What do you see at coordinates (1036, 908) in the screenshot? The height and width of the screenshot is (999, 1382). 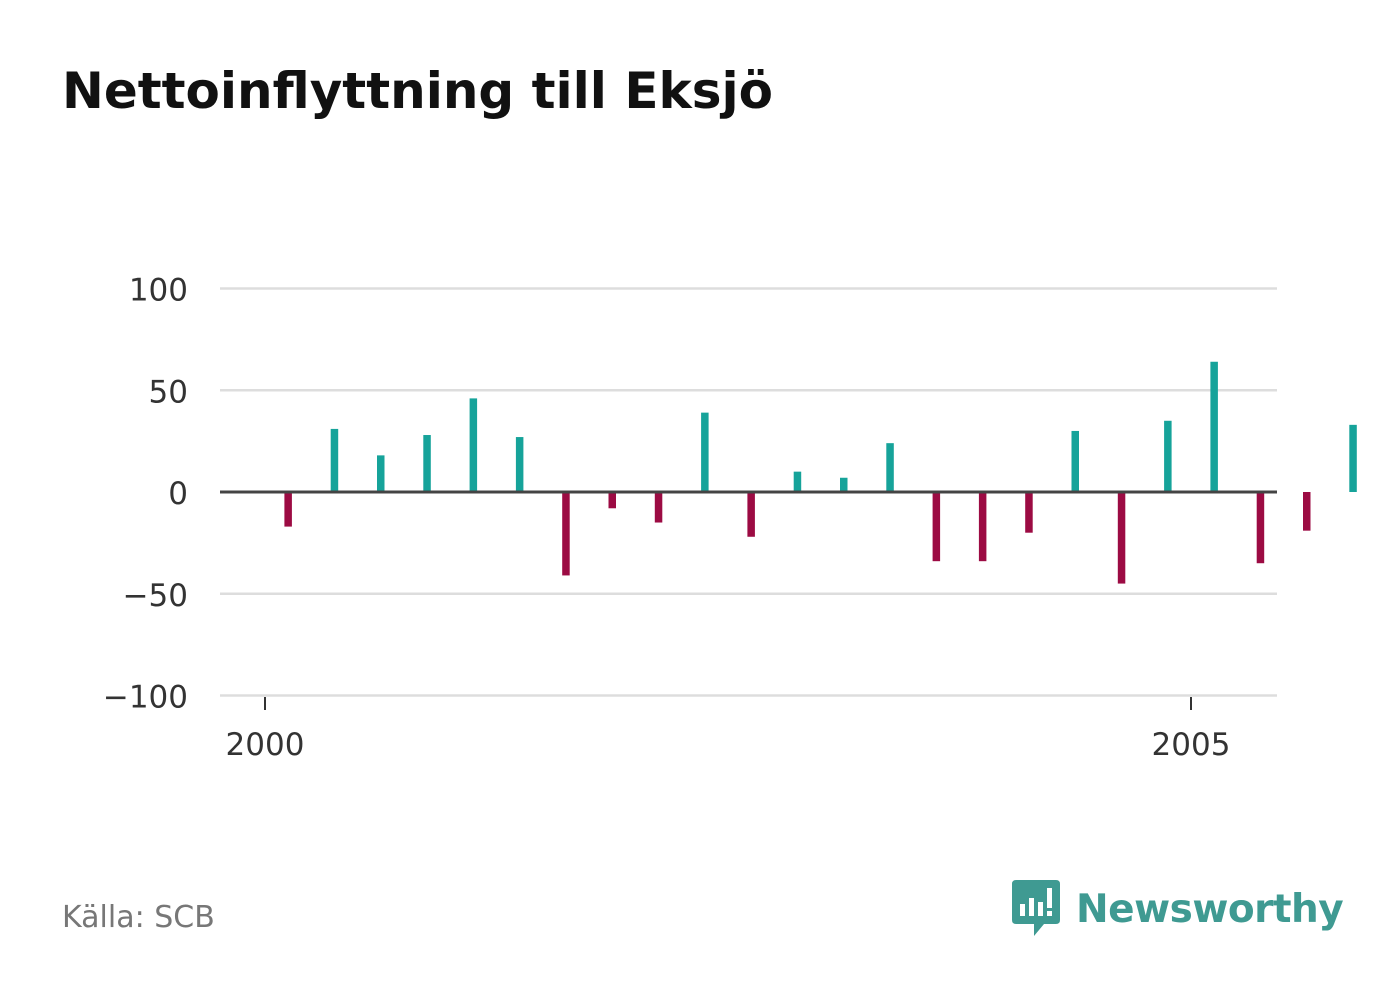 I see `newsworthy-chat-bars-icon` at bounding box center [1036, 908].